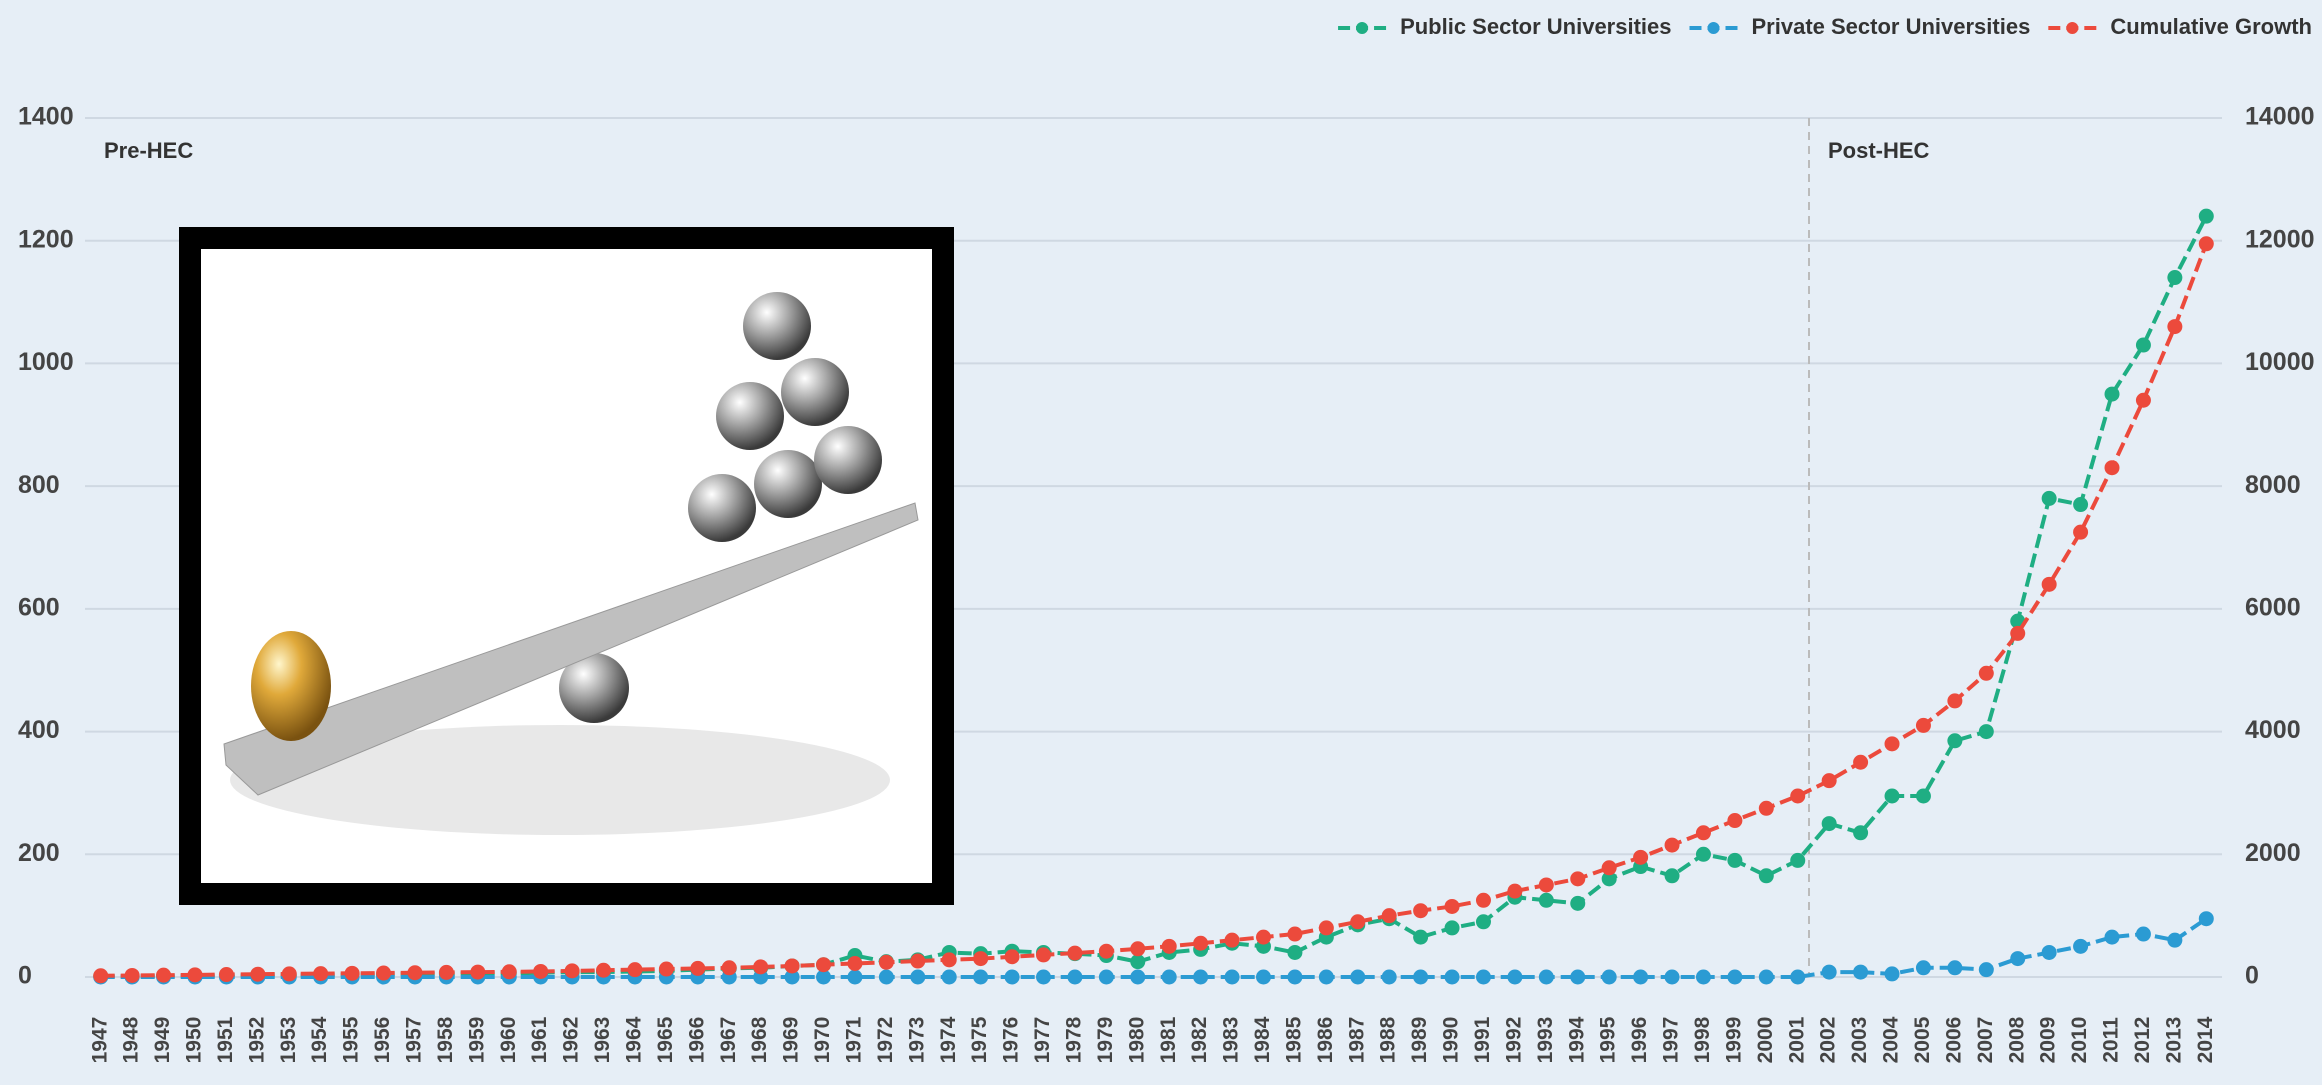 This screenshot has width=2322, height=1085. I want to click on x-tick-label: 1966, so click(696, 1040).